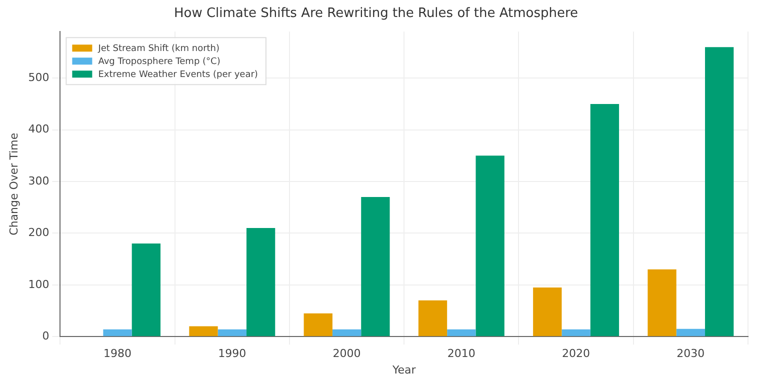  What do you see at coordinates (576, 353) in the screenshot?
I see `x-tick-label: 2020` at bounding box center [576, 353].